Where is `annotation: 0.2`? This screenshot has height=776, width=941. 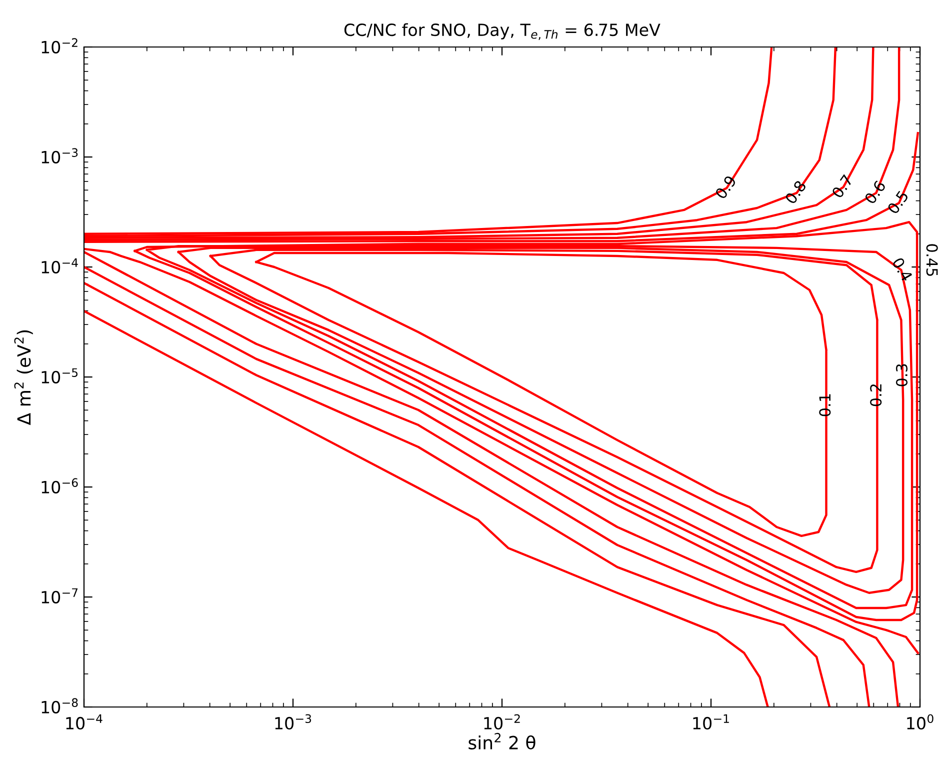
annotation: 0.2 is located at coordinates (876, 395).